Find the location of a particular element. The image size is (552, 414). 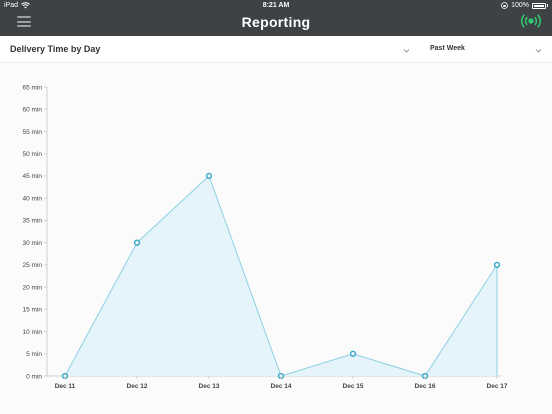

app-header: iPad 8:21 AM 100% Reporting is located at coordinates (276, 18).